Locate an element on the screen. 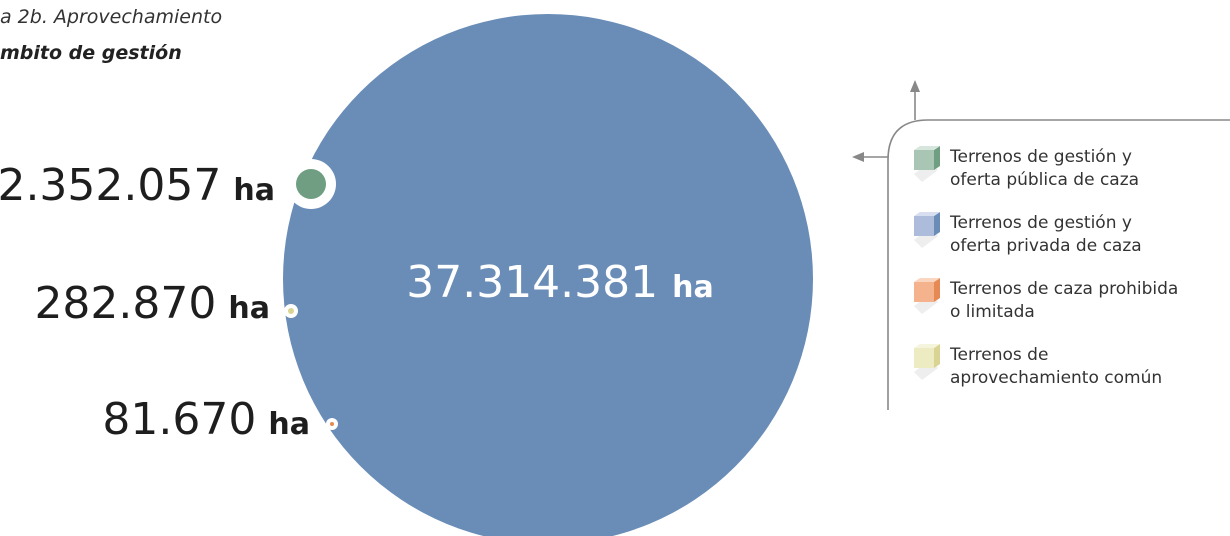 Image resolution: width=1230 pixels, height=536 pixels. bubble-common is located at coordinates (291, 311).